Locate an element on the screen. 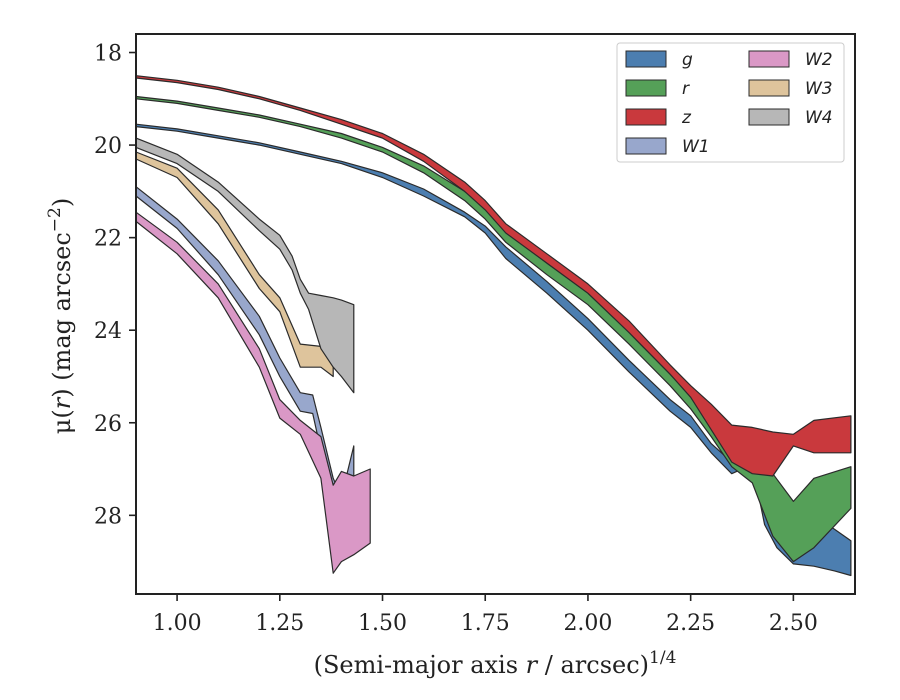  y-tick-label: 24 is located at coordinates (108, 331).